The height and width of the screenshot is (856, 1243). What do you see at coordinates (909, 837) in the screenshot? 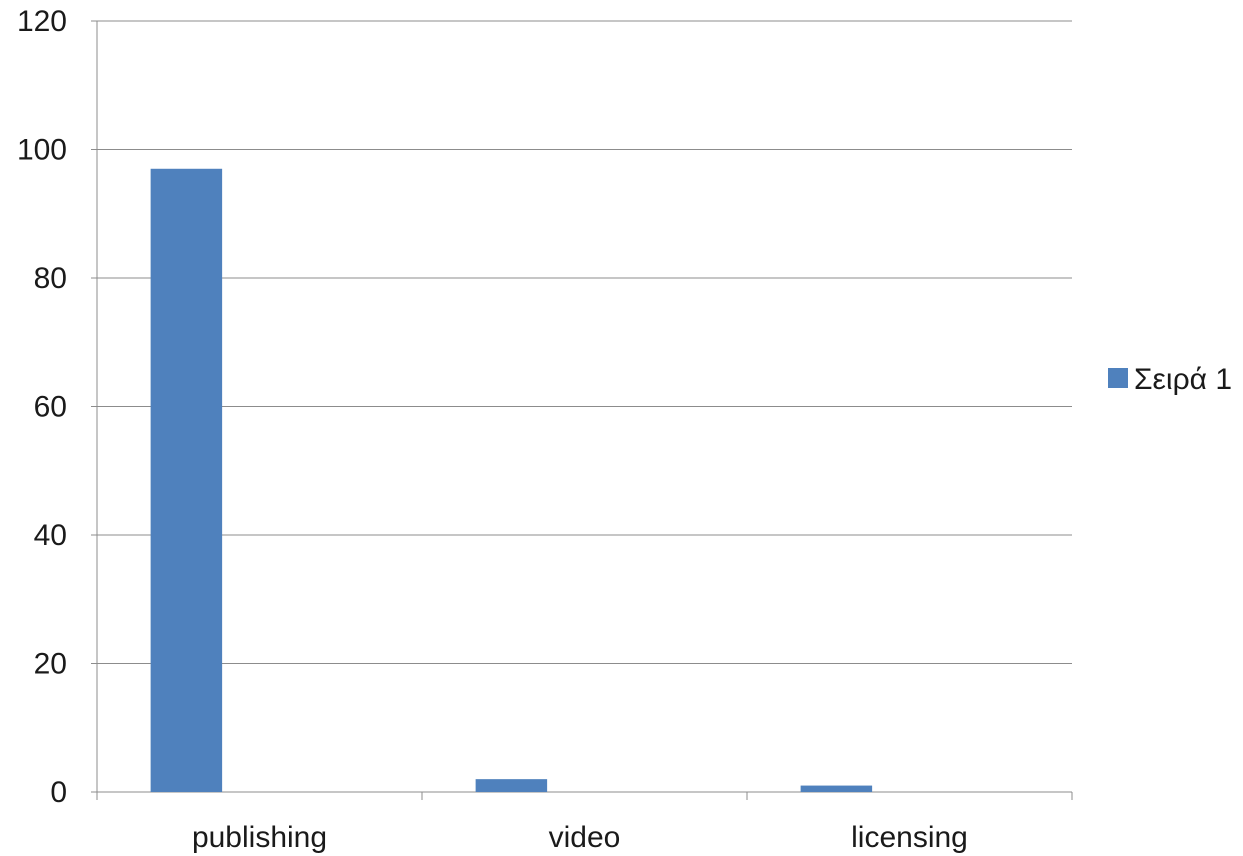
I see `x-tick-label: licensing` at bounding box center [909, 837].